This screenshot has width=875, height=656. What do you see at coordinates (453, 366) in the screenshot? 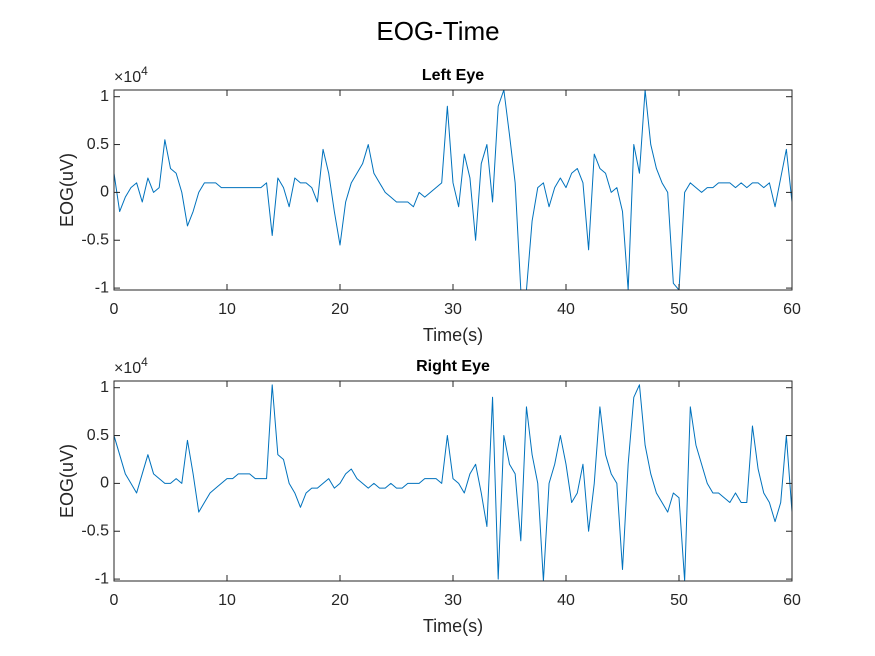
I see `axes-title: Right Eye` at bounding box center [453, 366].